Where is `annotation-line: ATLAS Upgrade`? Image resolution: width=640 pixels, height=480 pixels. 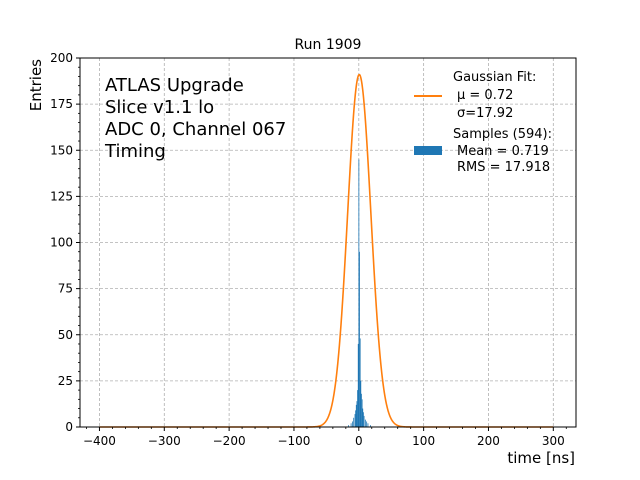 annotation-line: ATLAS Upgrade is located at coordinates (174, 85).